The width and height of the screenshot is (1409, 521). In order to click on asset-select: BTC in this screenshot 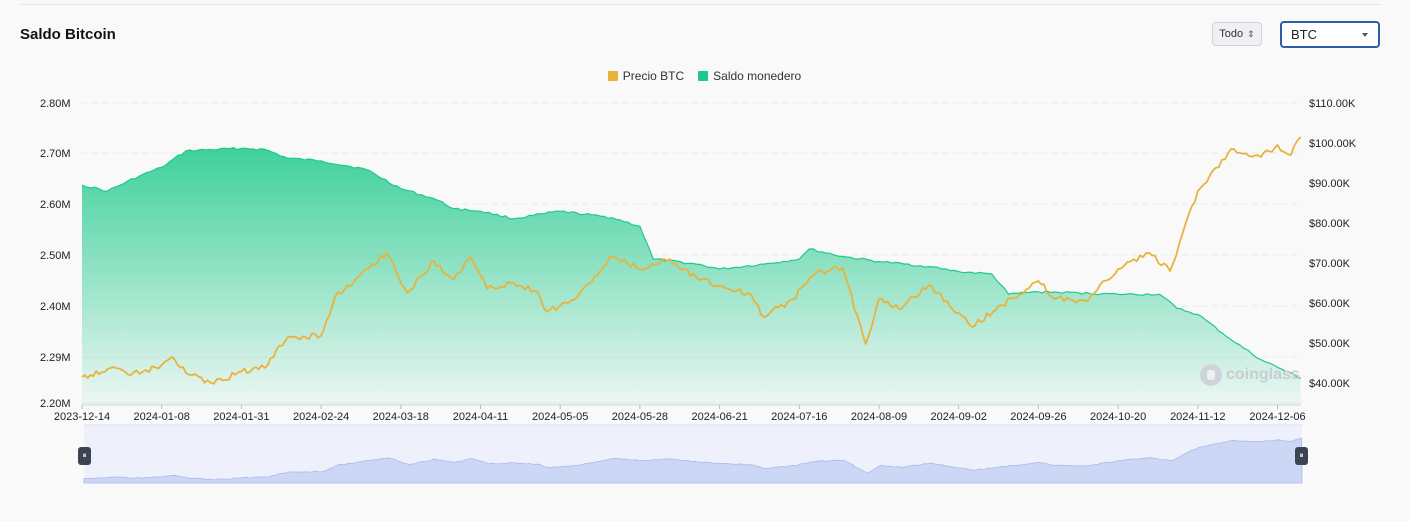, I will do `click(1330, 34)`.